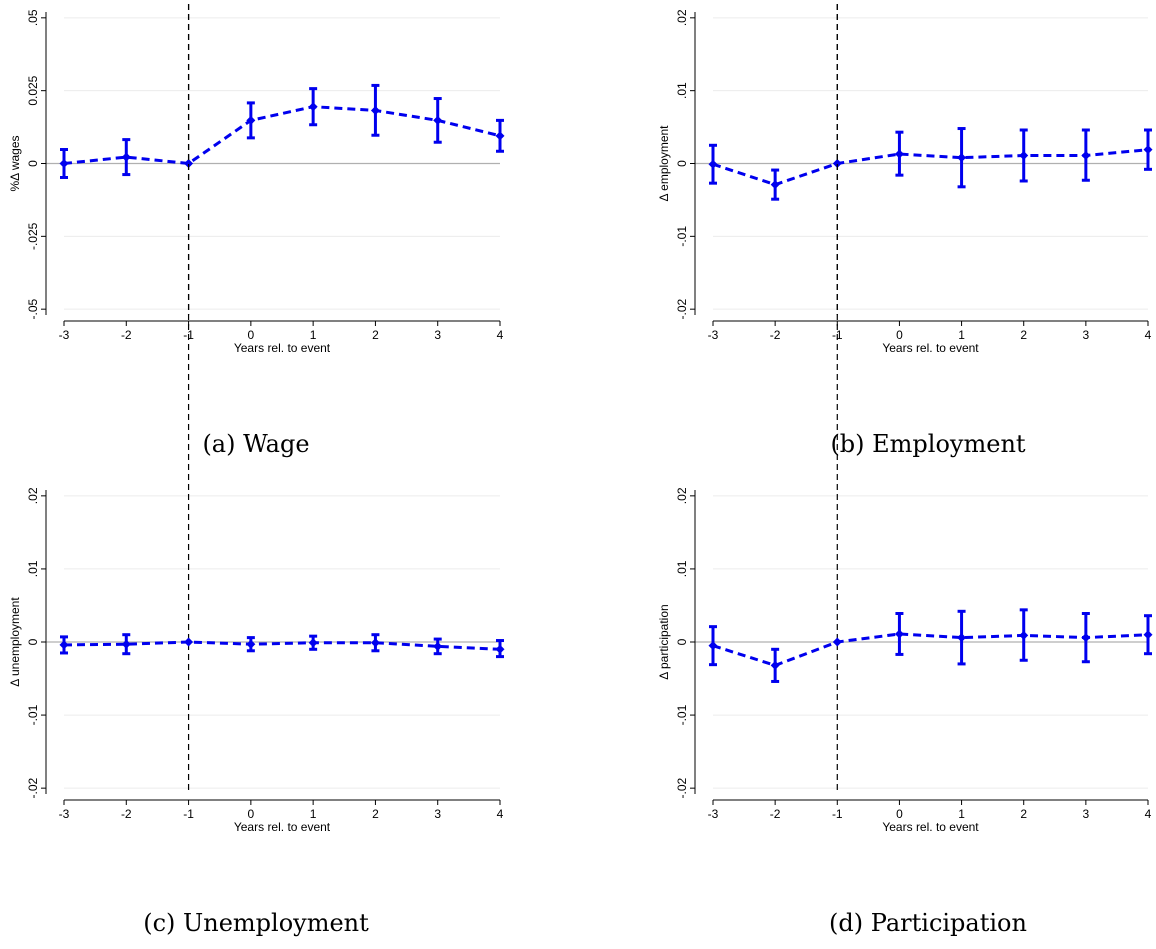 Image resolution: width=1156 pixels, height=949 pixels. What do you see at coordinates (928, 923) in the screenshot?
I see `panel-caption: (d) Participation` at bounding box center [928, 923].